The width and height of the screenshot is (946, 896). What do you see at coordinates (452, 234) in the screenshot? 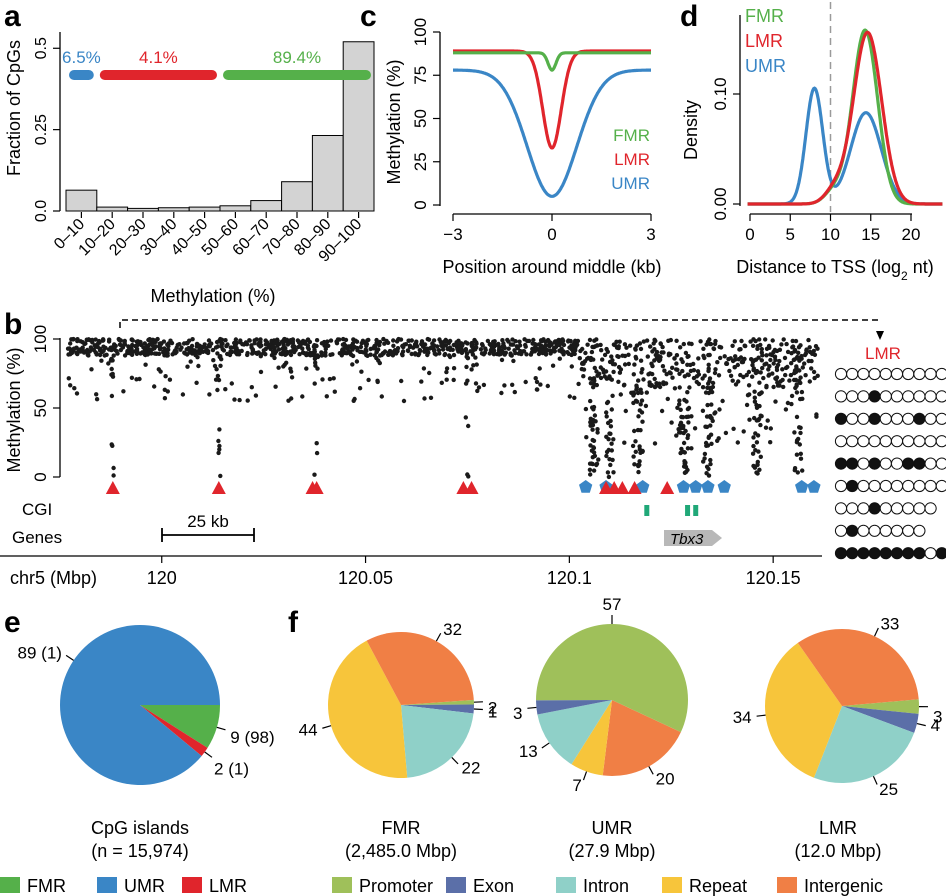
I see `c-xtick-label-0: −3` at bounding box center [452, 234].